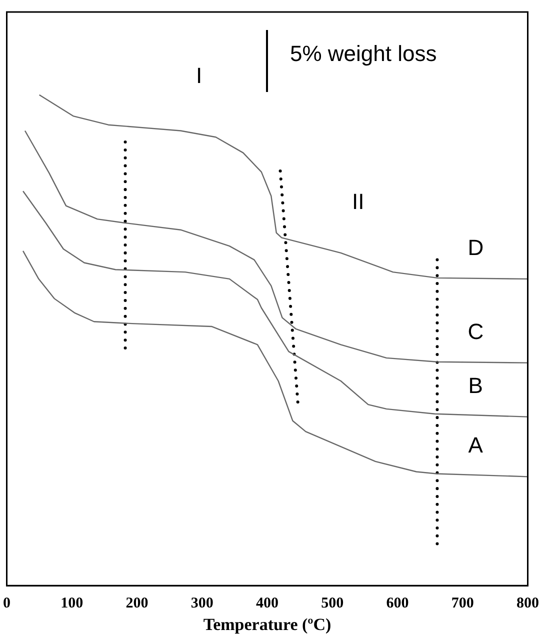 The image size is (542, 640). Describe the element at coordinates (72, 603) in the screenshot. I see `x-tick-label: 100` at that location.